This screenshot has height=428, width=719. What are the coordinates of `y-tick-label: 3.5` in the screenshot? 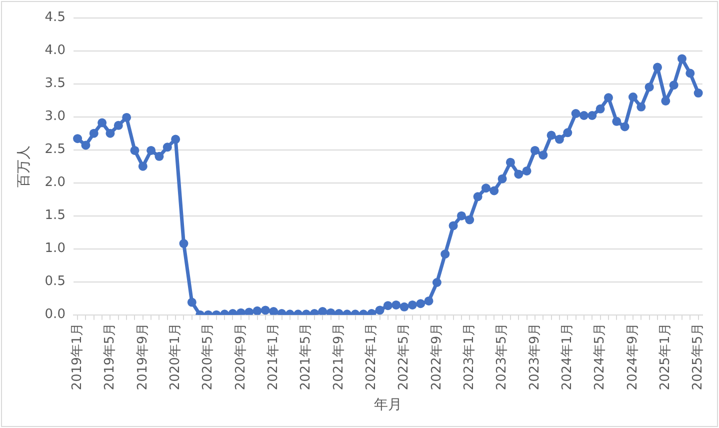 It's located at (55, 84).